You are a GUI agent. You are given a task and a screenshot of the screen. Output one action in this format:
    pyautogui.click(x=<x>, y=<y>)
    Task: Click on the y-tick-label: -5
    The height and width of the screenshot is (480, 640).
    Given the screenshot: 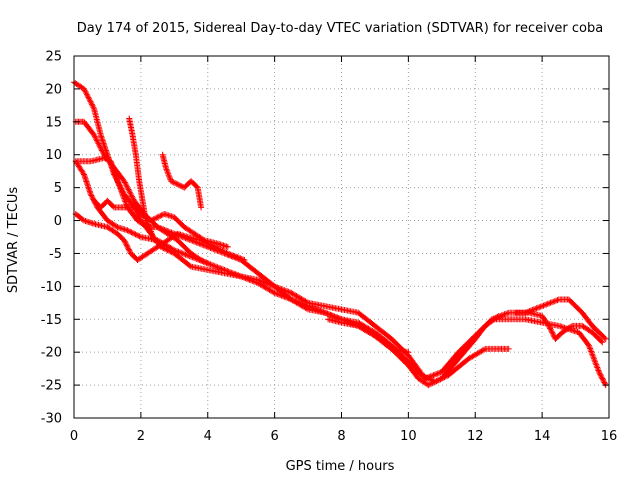 What is the action you would take?
    pyautogui.click(x=55, y=254)
    